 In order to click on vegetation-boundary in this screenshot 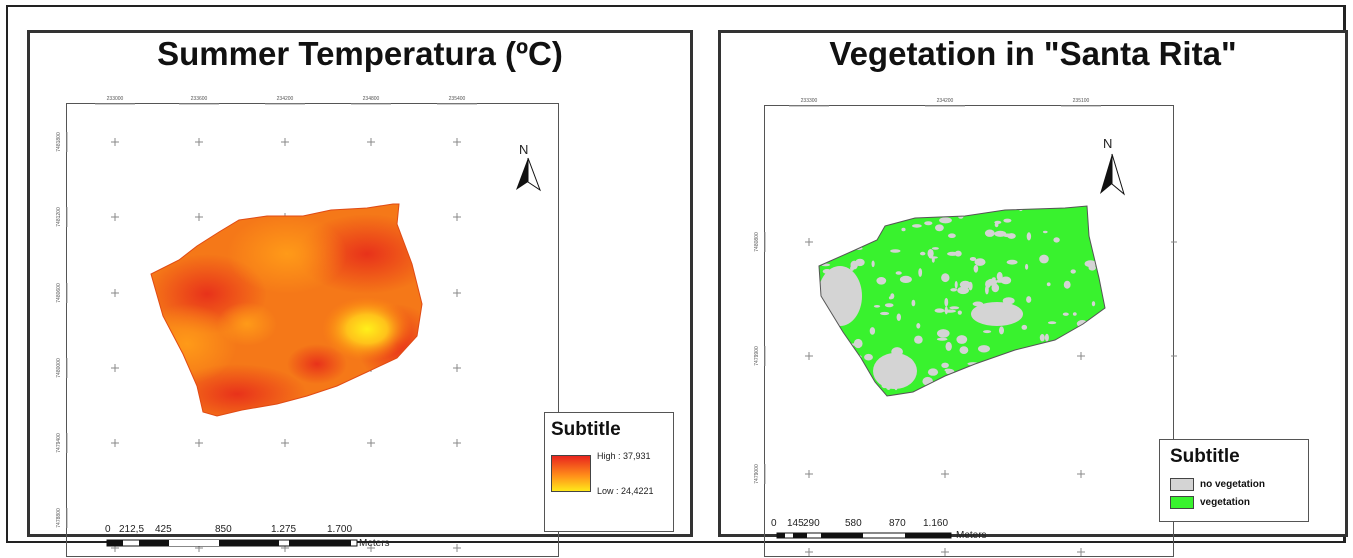, I will do `click(962, 301)`.